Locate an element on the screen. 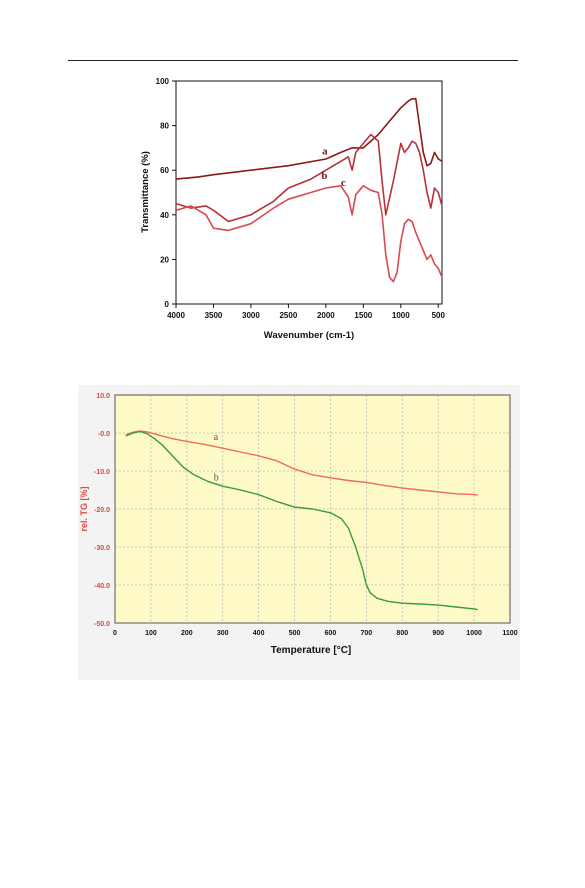  tg-y-ticks: 10.0 -0.0 -10.0 -20.0 -30.0 -40.0 -50.0 is located at coordinates (102, 510).